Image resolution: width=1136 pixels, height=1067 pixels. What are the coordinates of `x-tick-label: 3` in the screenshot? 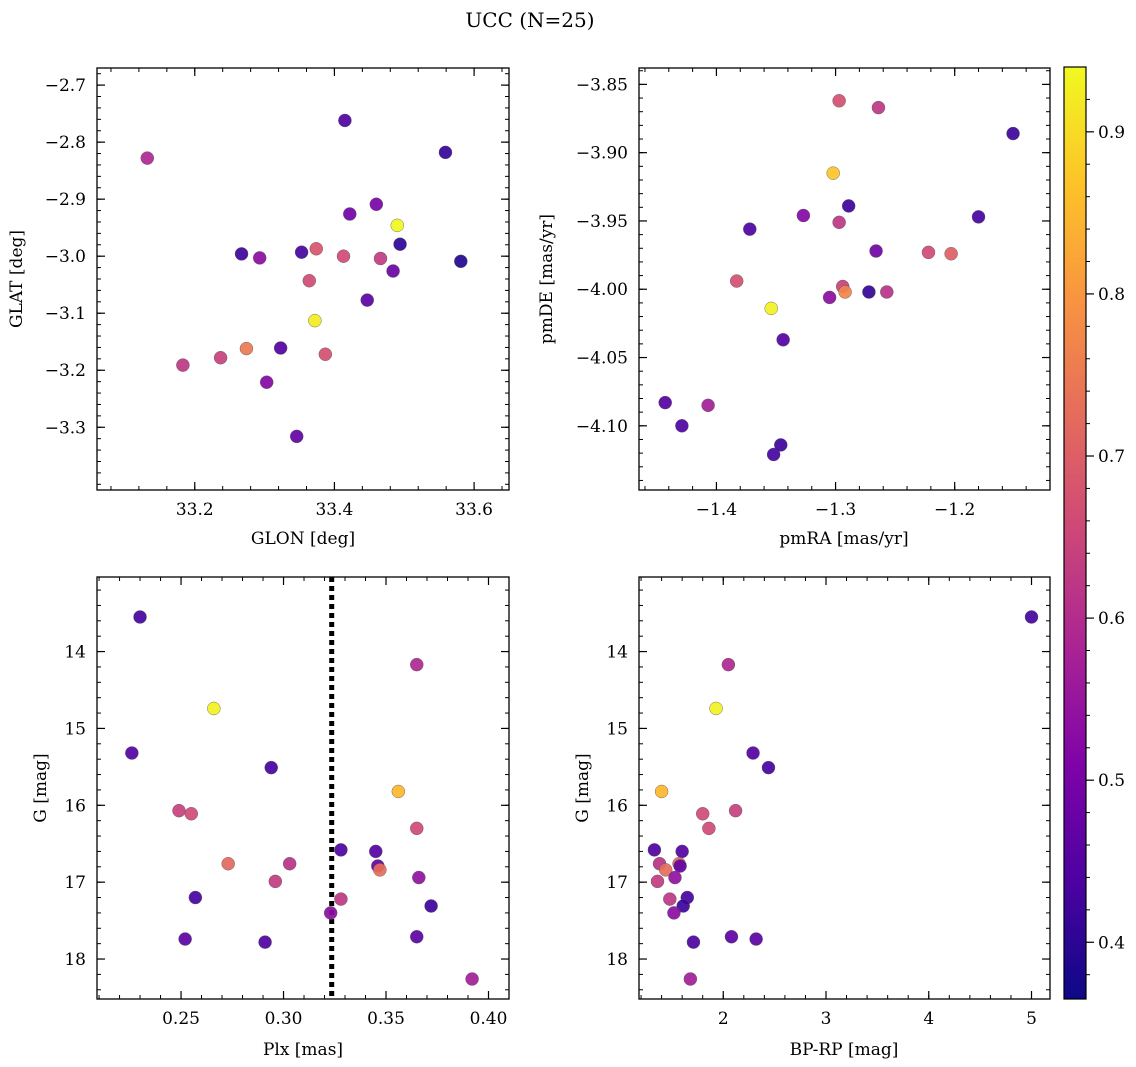 It's located at (826, 1019).